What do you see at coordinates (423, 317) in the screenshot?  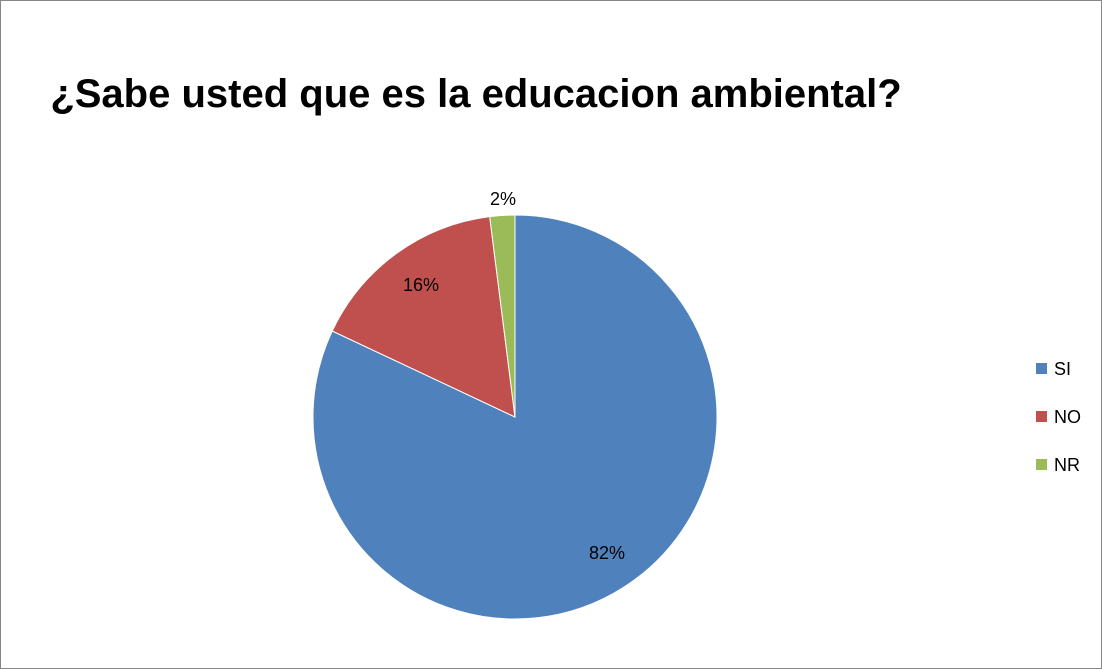 I see `pie-slice-no` at bounding box center [423, 317].